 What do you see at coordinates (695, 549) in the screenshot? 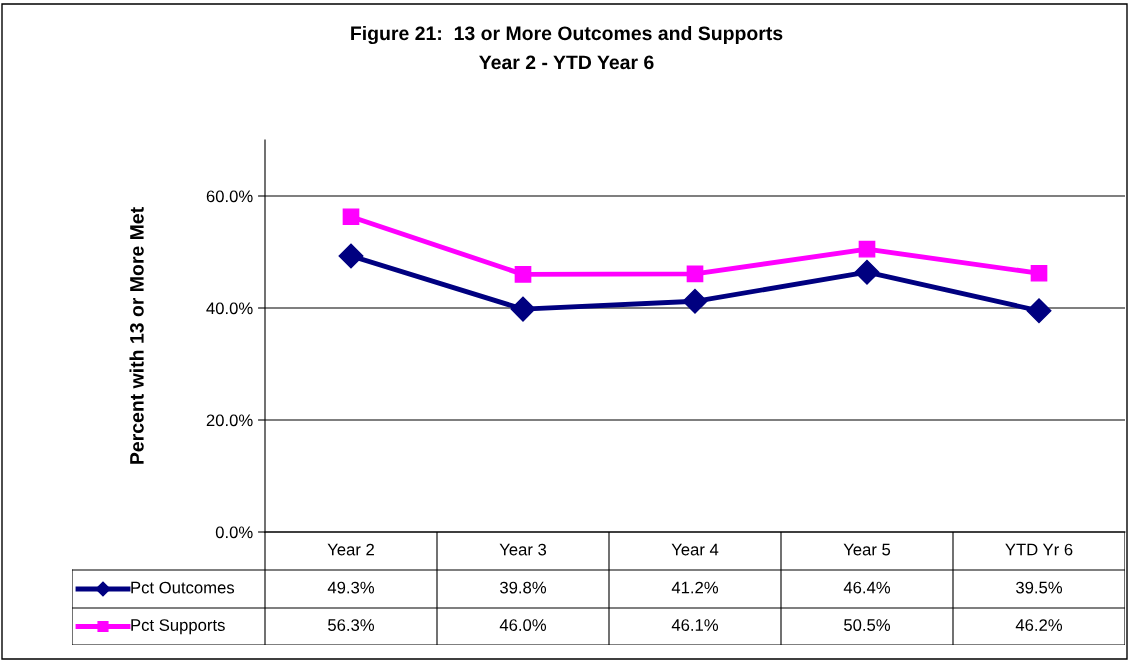
I see `x-tick-label: Year 4` at bounding box center [695, 549].